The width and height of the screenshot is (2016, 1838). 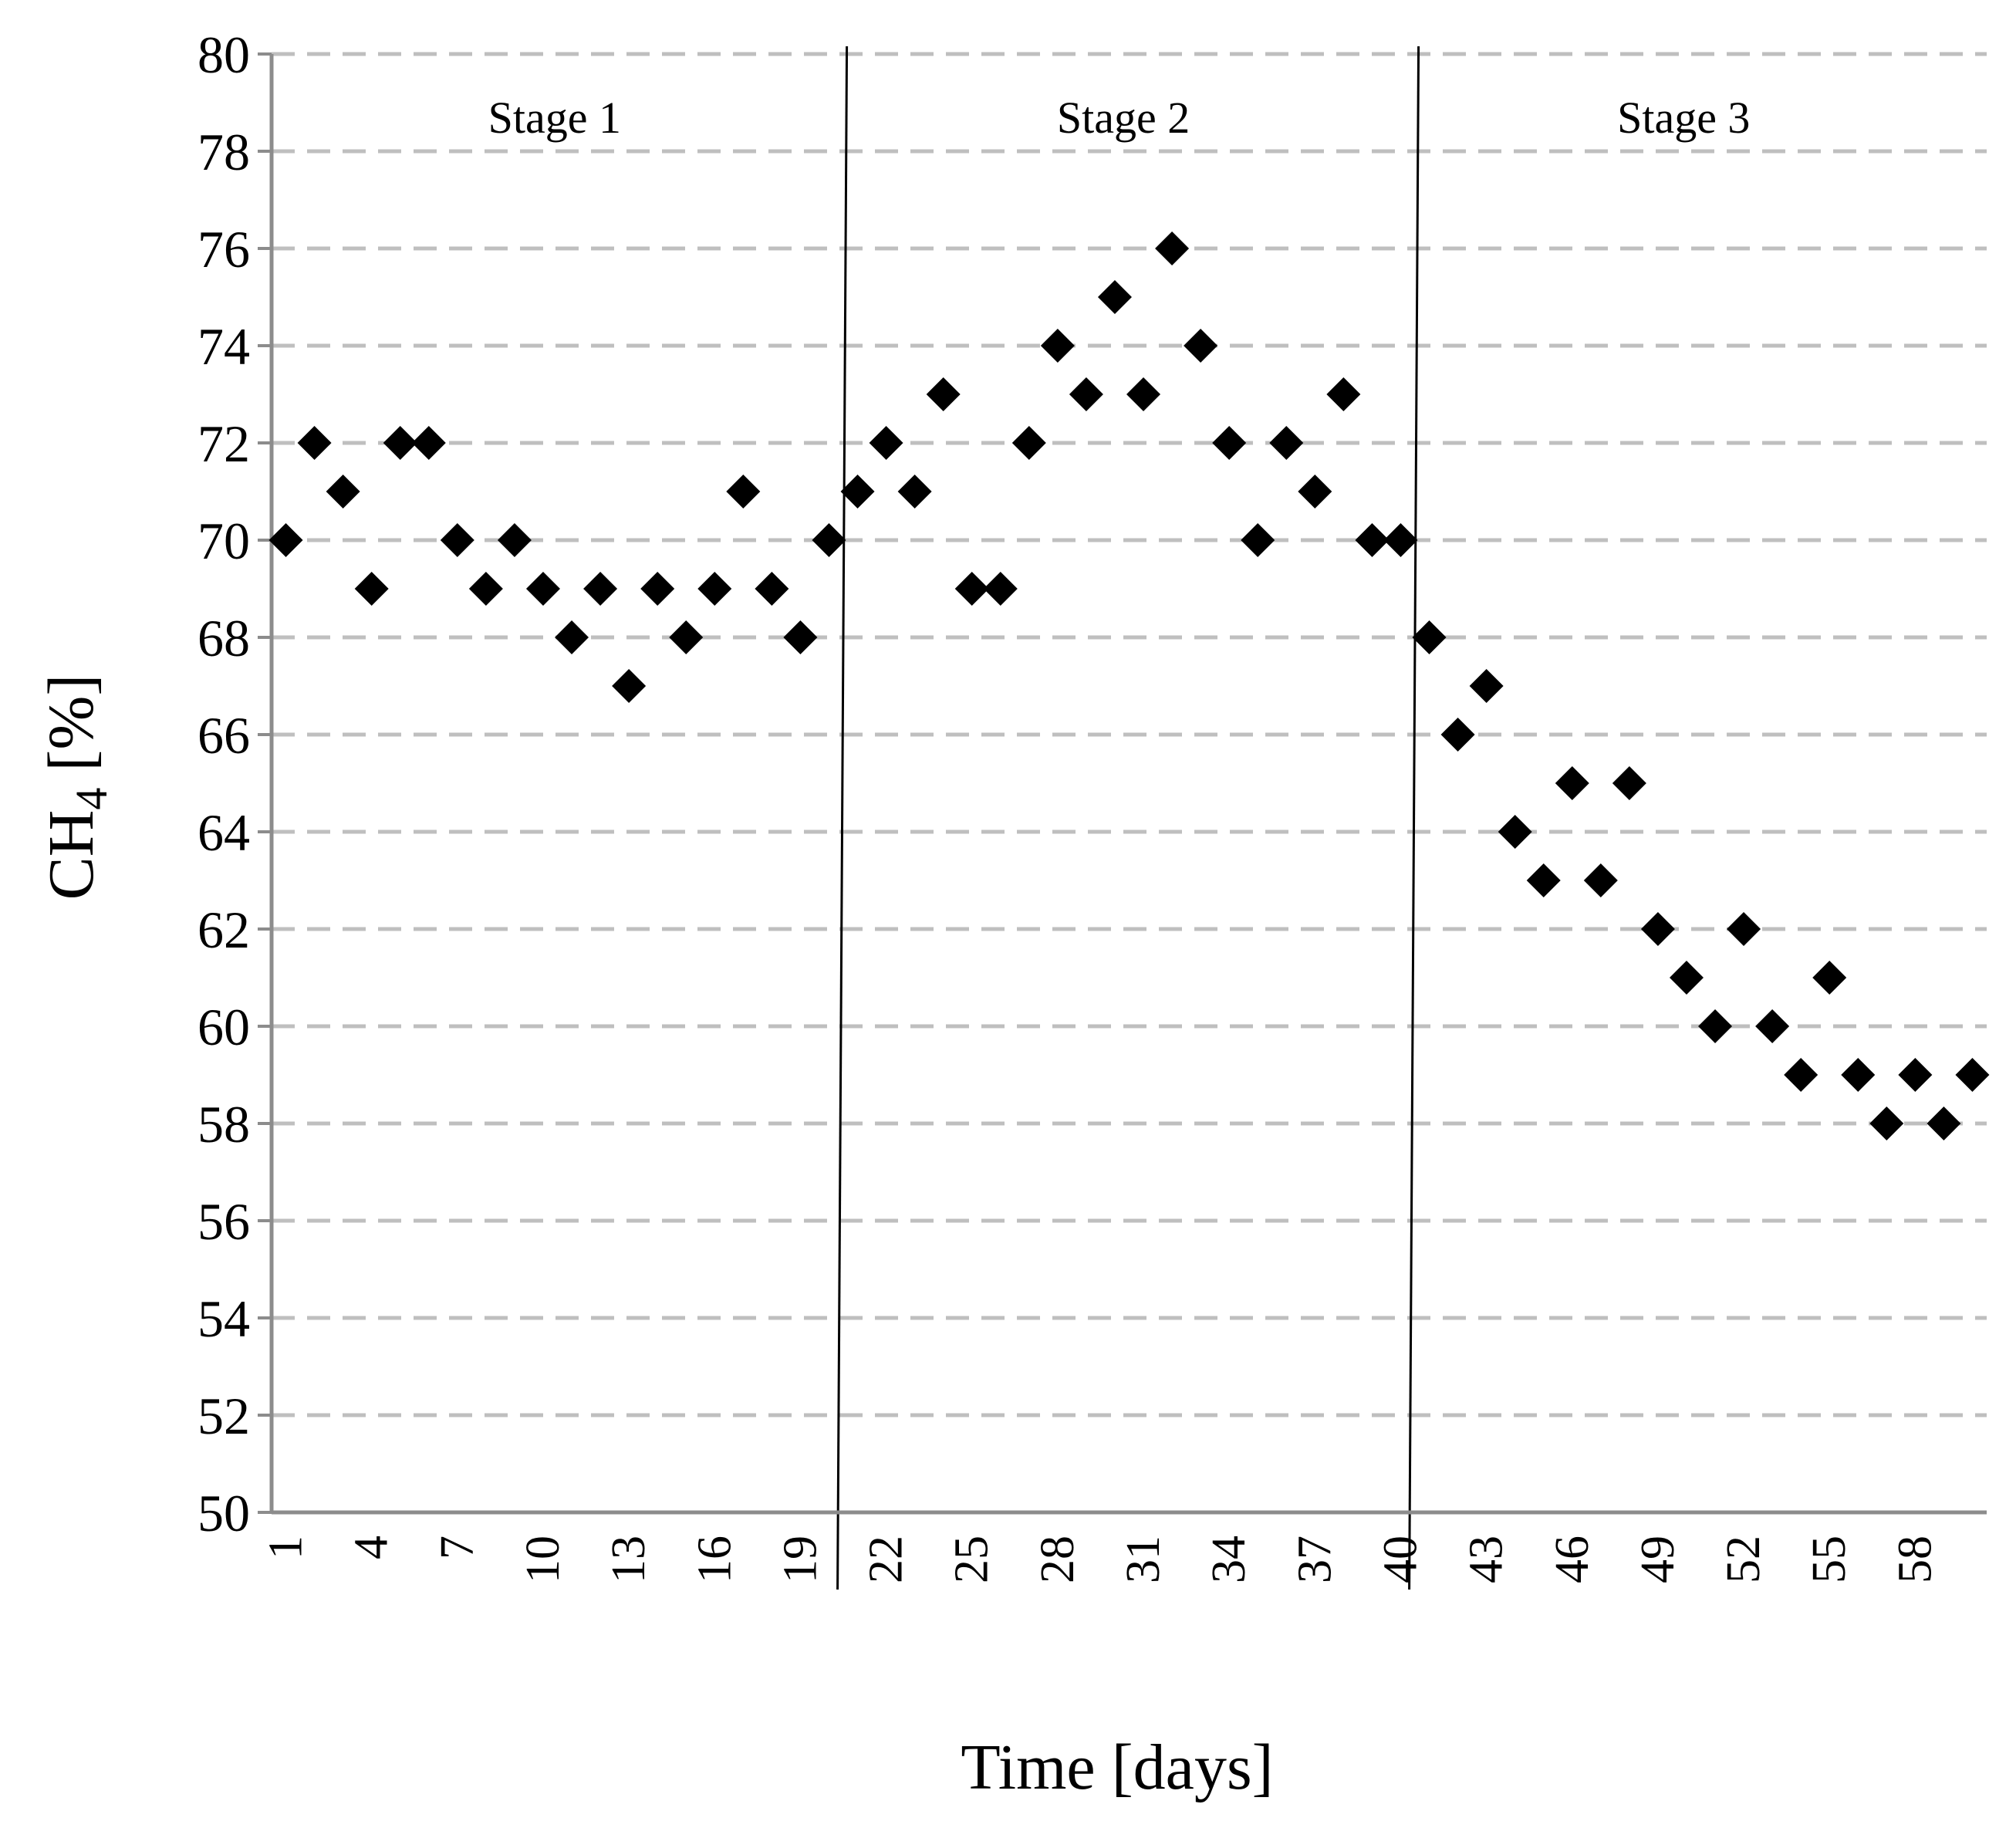 What do you see at coordinates (800, 1559) in the screenshot?
I see `x-tick-label: 19` at bounding box center [800, 1559].